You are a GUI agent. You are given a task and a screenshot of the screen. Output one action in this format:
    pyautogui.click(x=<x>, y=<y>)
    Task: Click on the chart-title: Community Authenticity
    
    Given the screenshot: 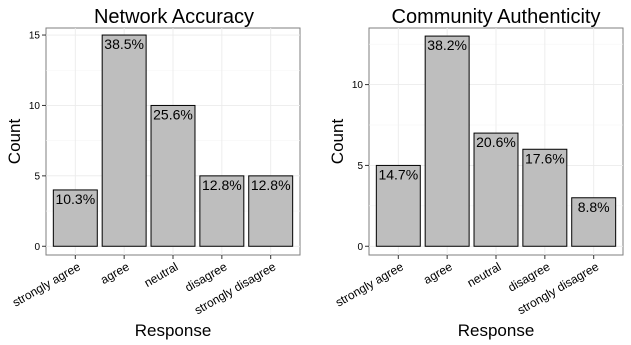 What is the action you would take?
    pyautogui.click(x=496, y=17)
    